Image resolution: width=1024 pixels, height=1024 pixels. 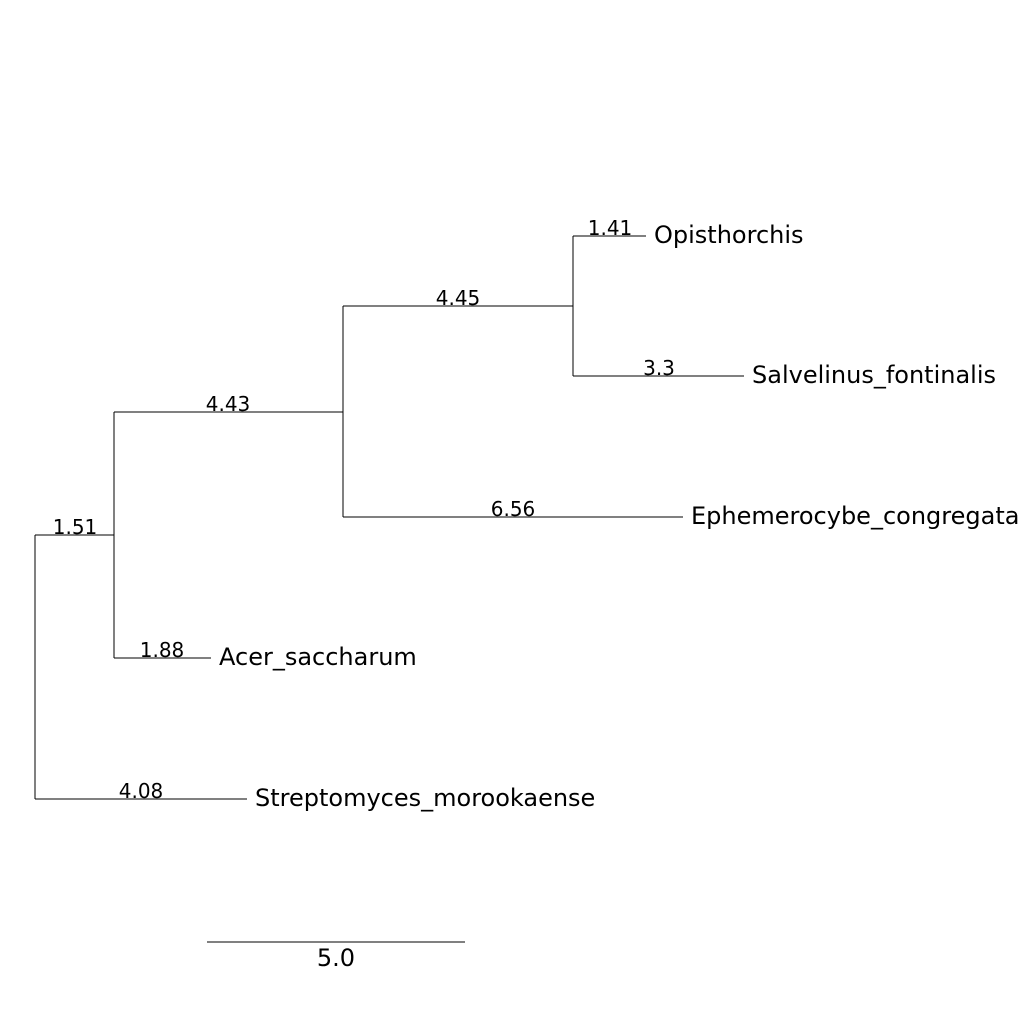 I want to click on branch-length-salvelinus: 3.3, so click(x=659, y=368).